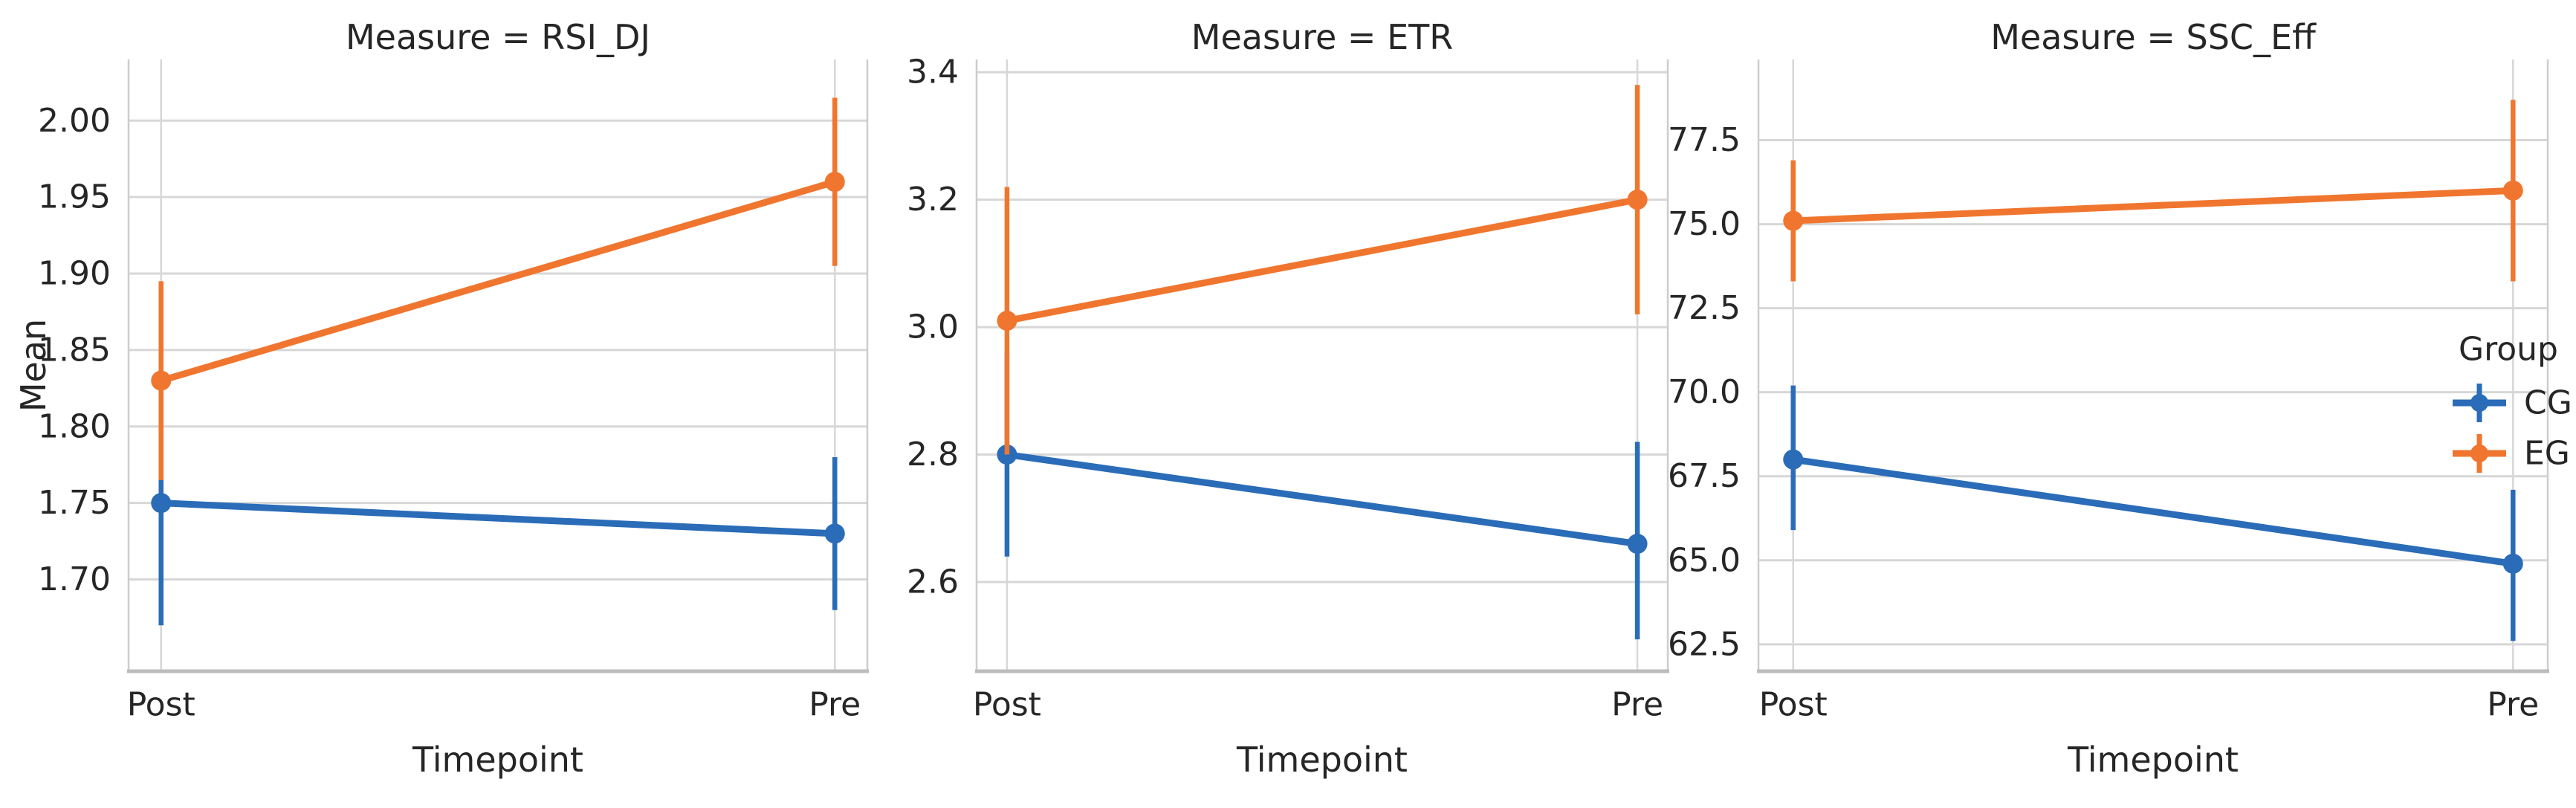  I want to click on y-tick-label: 3.2, so click(933, 200).